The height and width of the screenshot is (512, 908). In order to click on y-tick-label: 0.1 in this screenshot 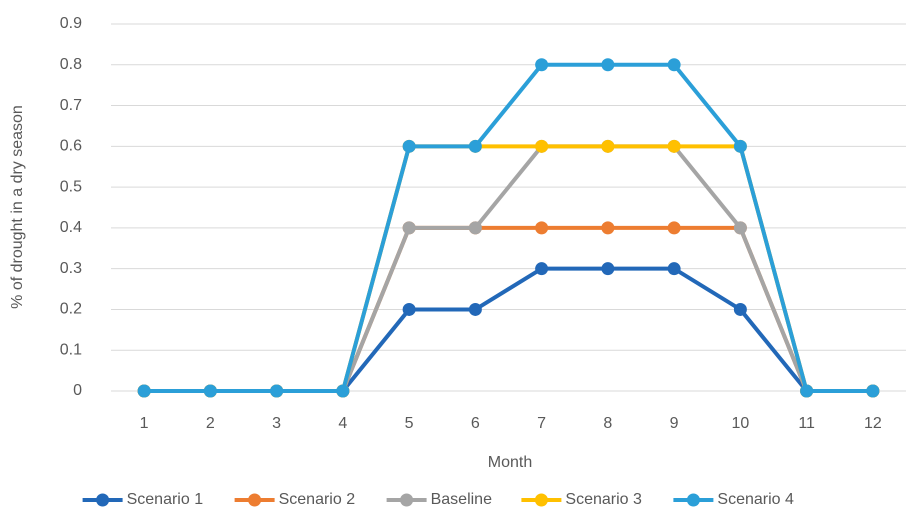, I will do `click(71, 349)`.